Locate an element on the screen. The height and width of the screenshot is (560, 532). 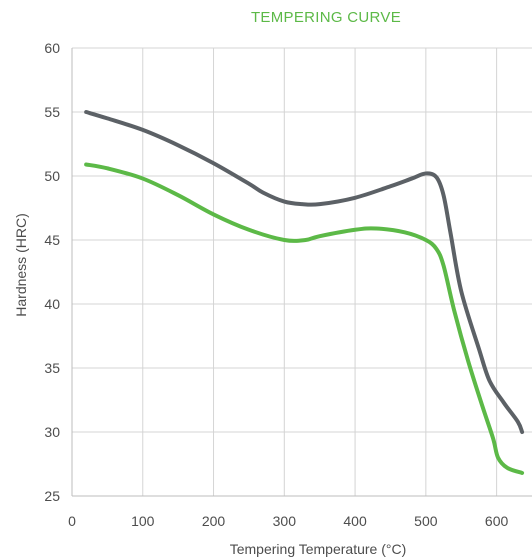
x-tick-label: 600 is located at coordinates (497, 521).